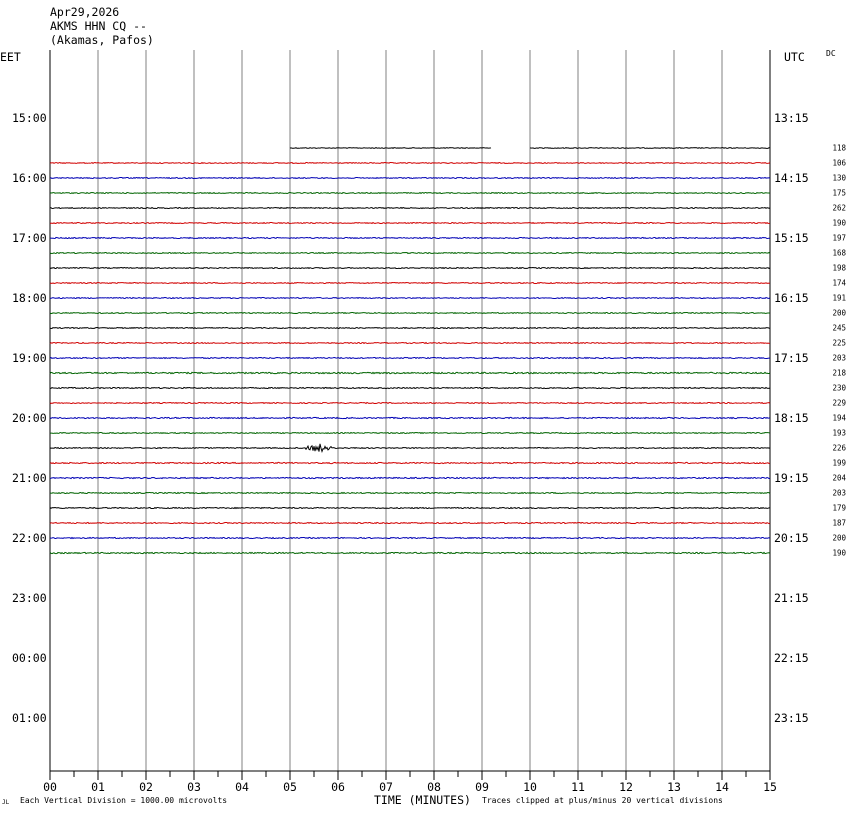 The image size is (850, 814). Describe the element at coordinates (50, 787) in the screenshot. I see `x-tick-label: 00` at that location.